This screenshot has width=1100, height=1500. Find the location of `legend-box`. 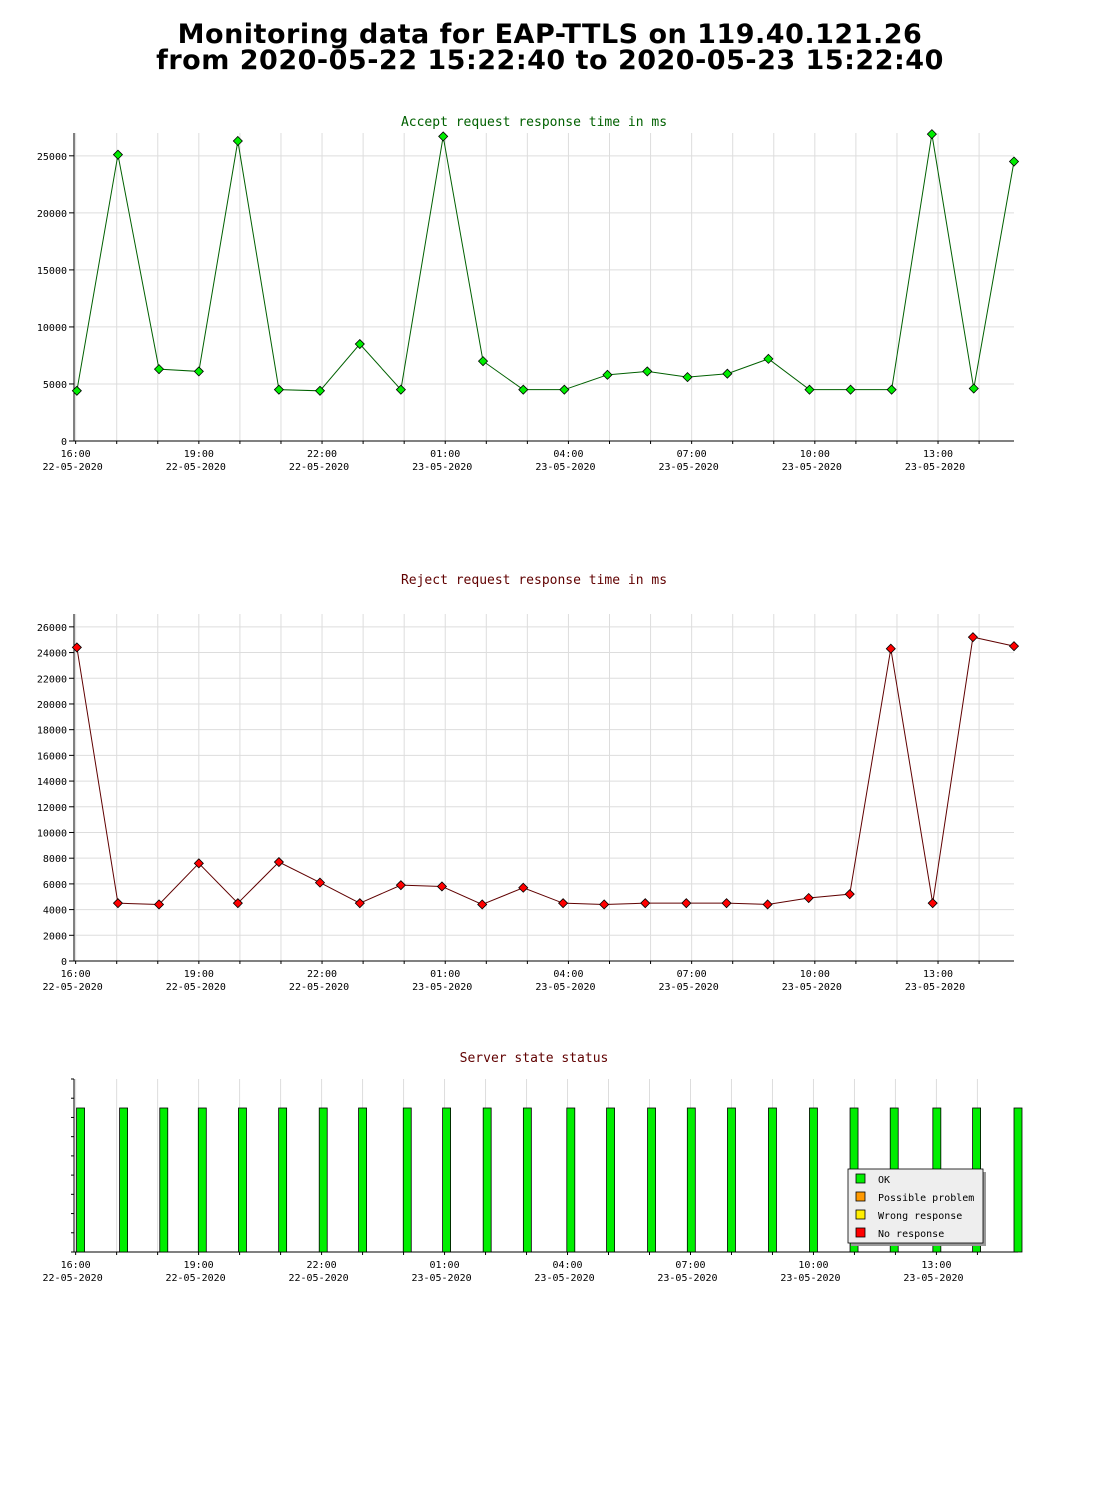

legend-box is located at coordinates (915, 1206).